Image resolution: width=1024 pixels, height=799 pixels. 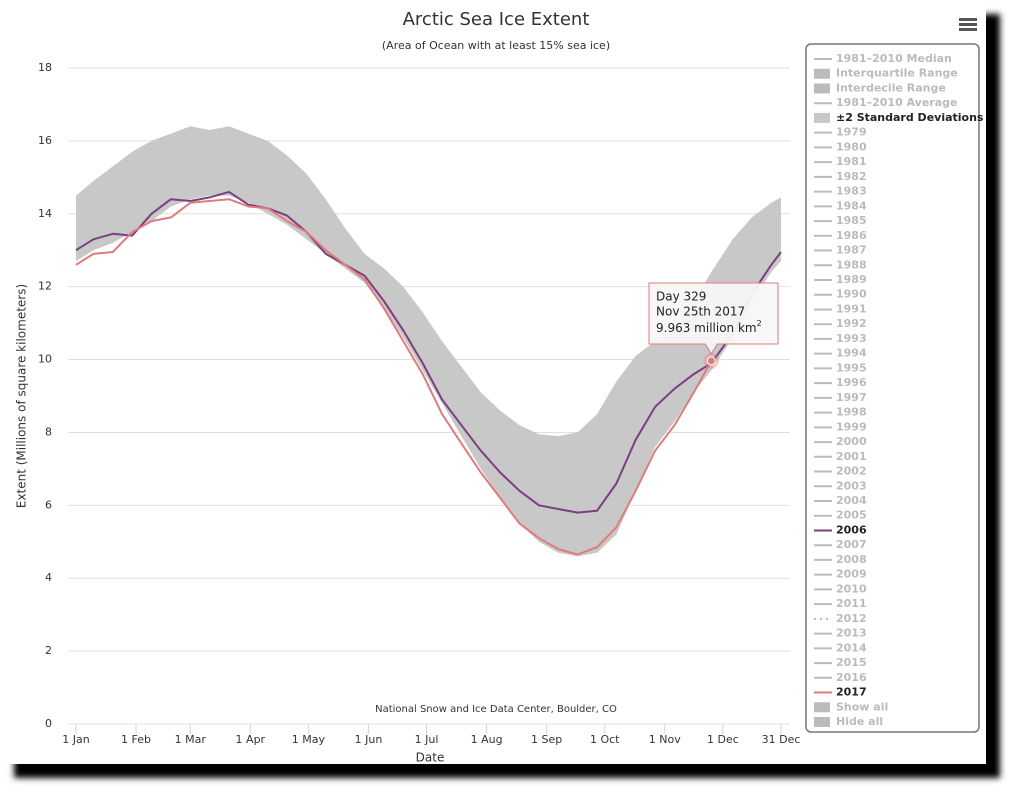 I want to click on legend-label: 1994, so click(x=851, y=353).